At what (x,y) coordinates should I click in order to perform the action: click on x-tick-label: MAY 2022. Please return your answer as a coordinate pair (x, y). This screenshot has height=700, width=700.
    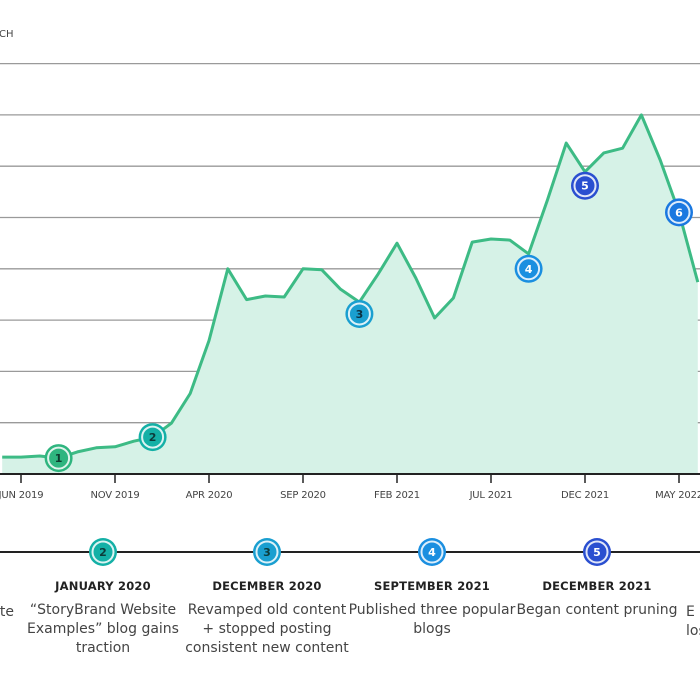
    Looking at the image, I should click on (677, 495).